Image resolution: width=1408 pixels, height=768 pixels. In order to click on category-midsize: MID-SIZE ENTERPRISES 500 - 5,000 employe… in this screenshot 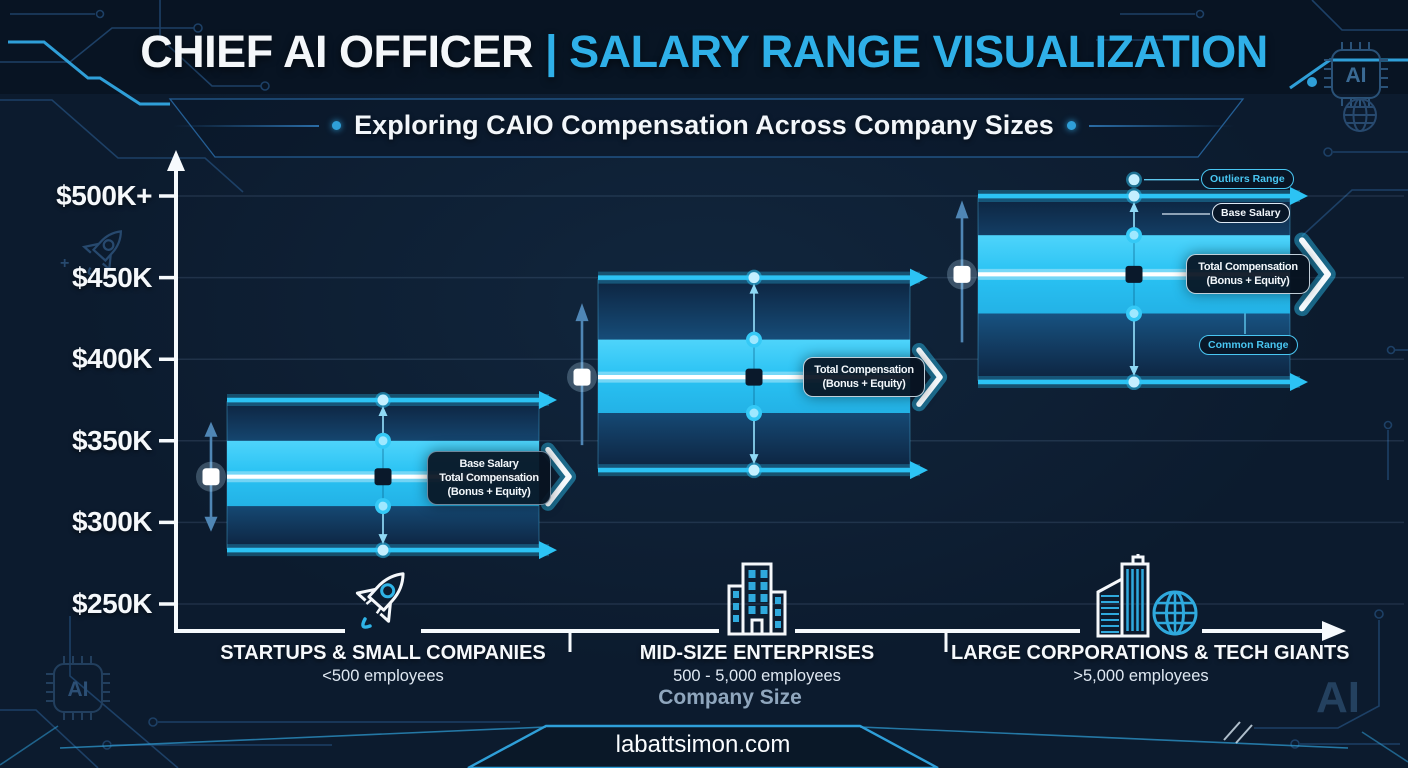, I will do `click(757, 624)`.